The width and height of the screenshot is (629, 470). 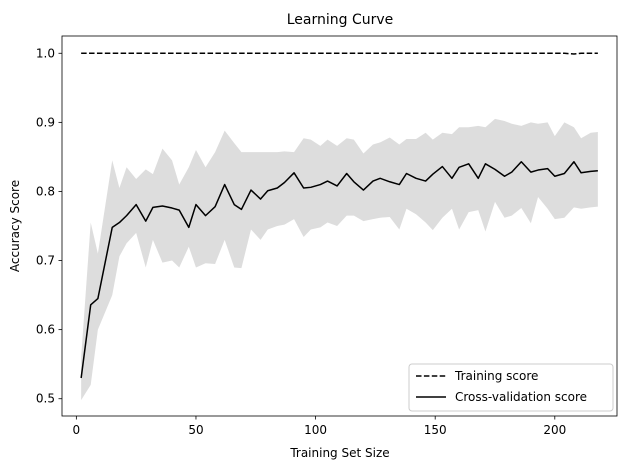 What do you see at coordinates (45, 53) in the screenshot?
I see `y-tick-label: 1.0` at bounding box center [45, 53].